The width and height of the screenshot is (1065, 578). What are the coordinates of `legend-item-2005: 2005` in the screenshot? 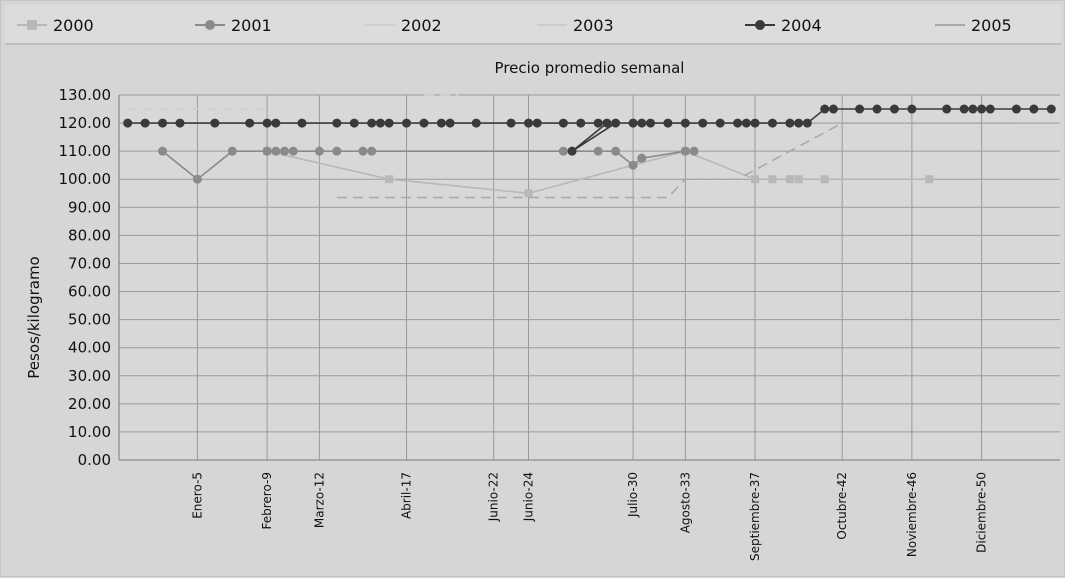 It's located at (973, 25).